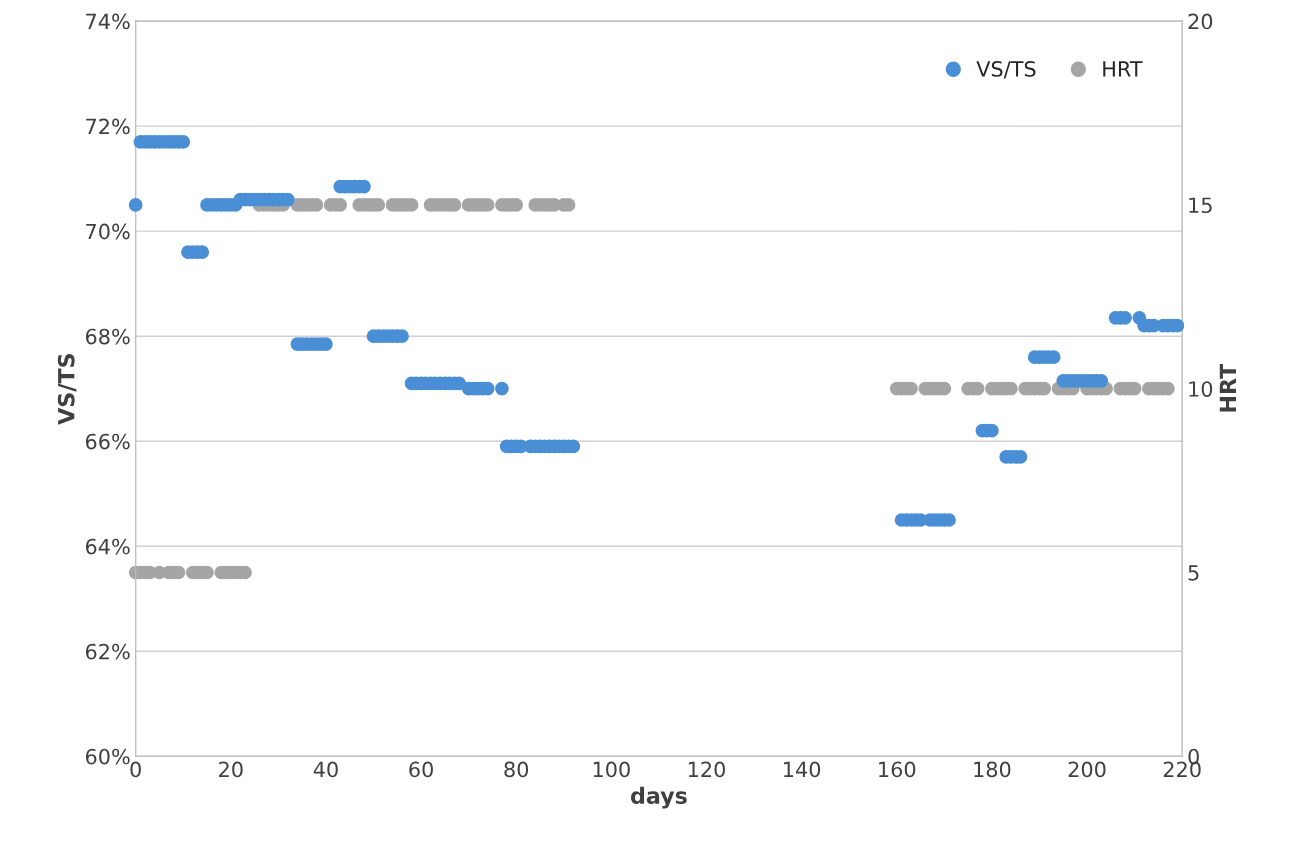 This screenshot has height=845, width=1292. I want to click on y2-tick-label: 10, so click(1201, 389).